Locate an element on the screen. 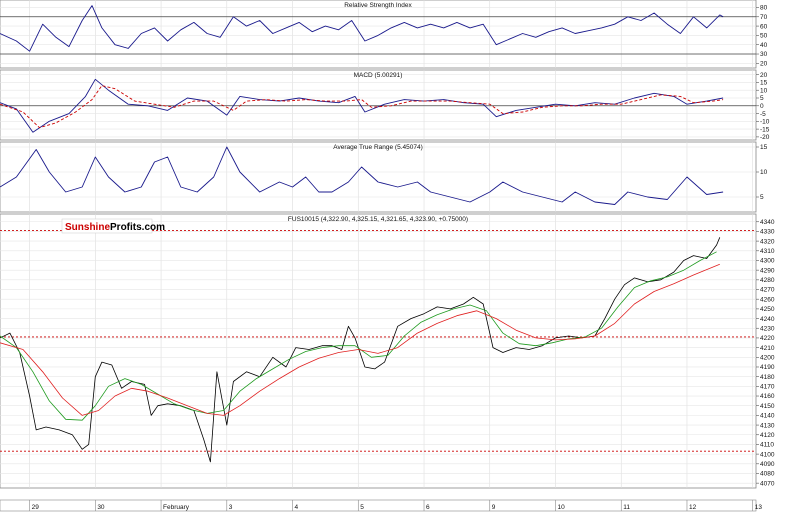  x-tick-label: 10 is located at coordinates (561, 507).